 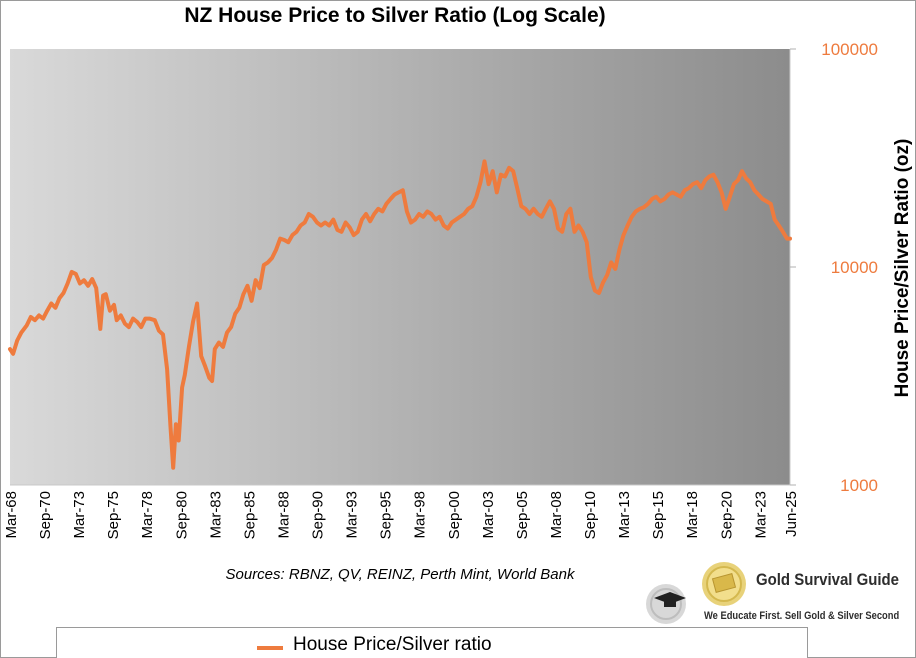 What do you see at coordinates (658, 515) in the screenshot?
I see `x-tick-label: Sep-15` at bounding box center [658, 515].